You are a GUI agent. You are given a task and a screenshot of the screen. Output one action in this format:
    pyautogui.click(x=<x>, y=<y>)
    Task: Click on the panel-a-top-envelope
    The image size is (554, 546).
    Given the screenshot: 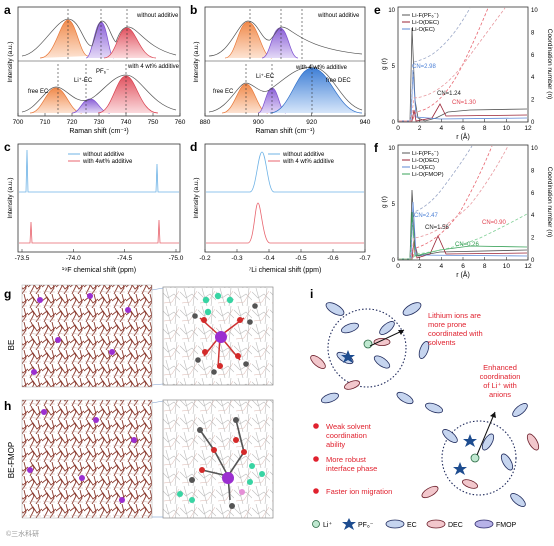 What is the action you would take?
    pyautogui.click(x=99, y=37)
    